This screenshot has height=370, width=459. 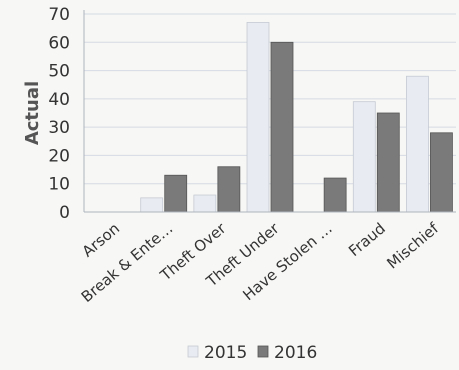 I want to click on legend-swatch-2015, so click(x=193, y=351).